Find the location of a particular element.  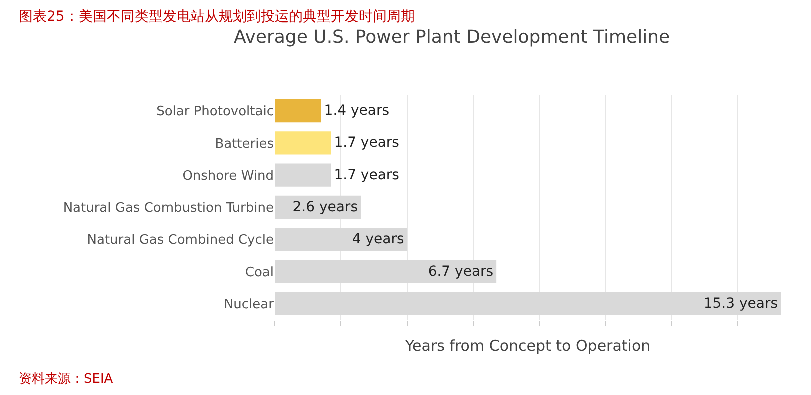

y-tick-label: Nuclear is located at coordinates (249, 304).